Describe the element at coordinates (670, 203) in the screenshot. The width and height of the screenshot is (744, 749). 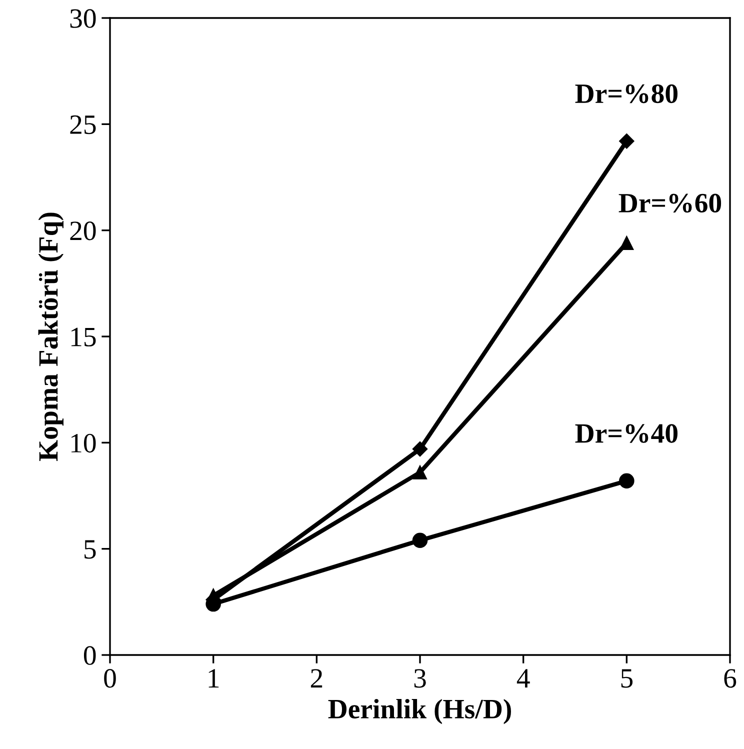
I see `series-label: Dr=%60` at that location.